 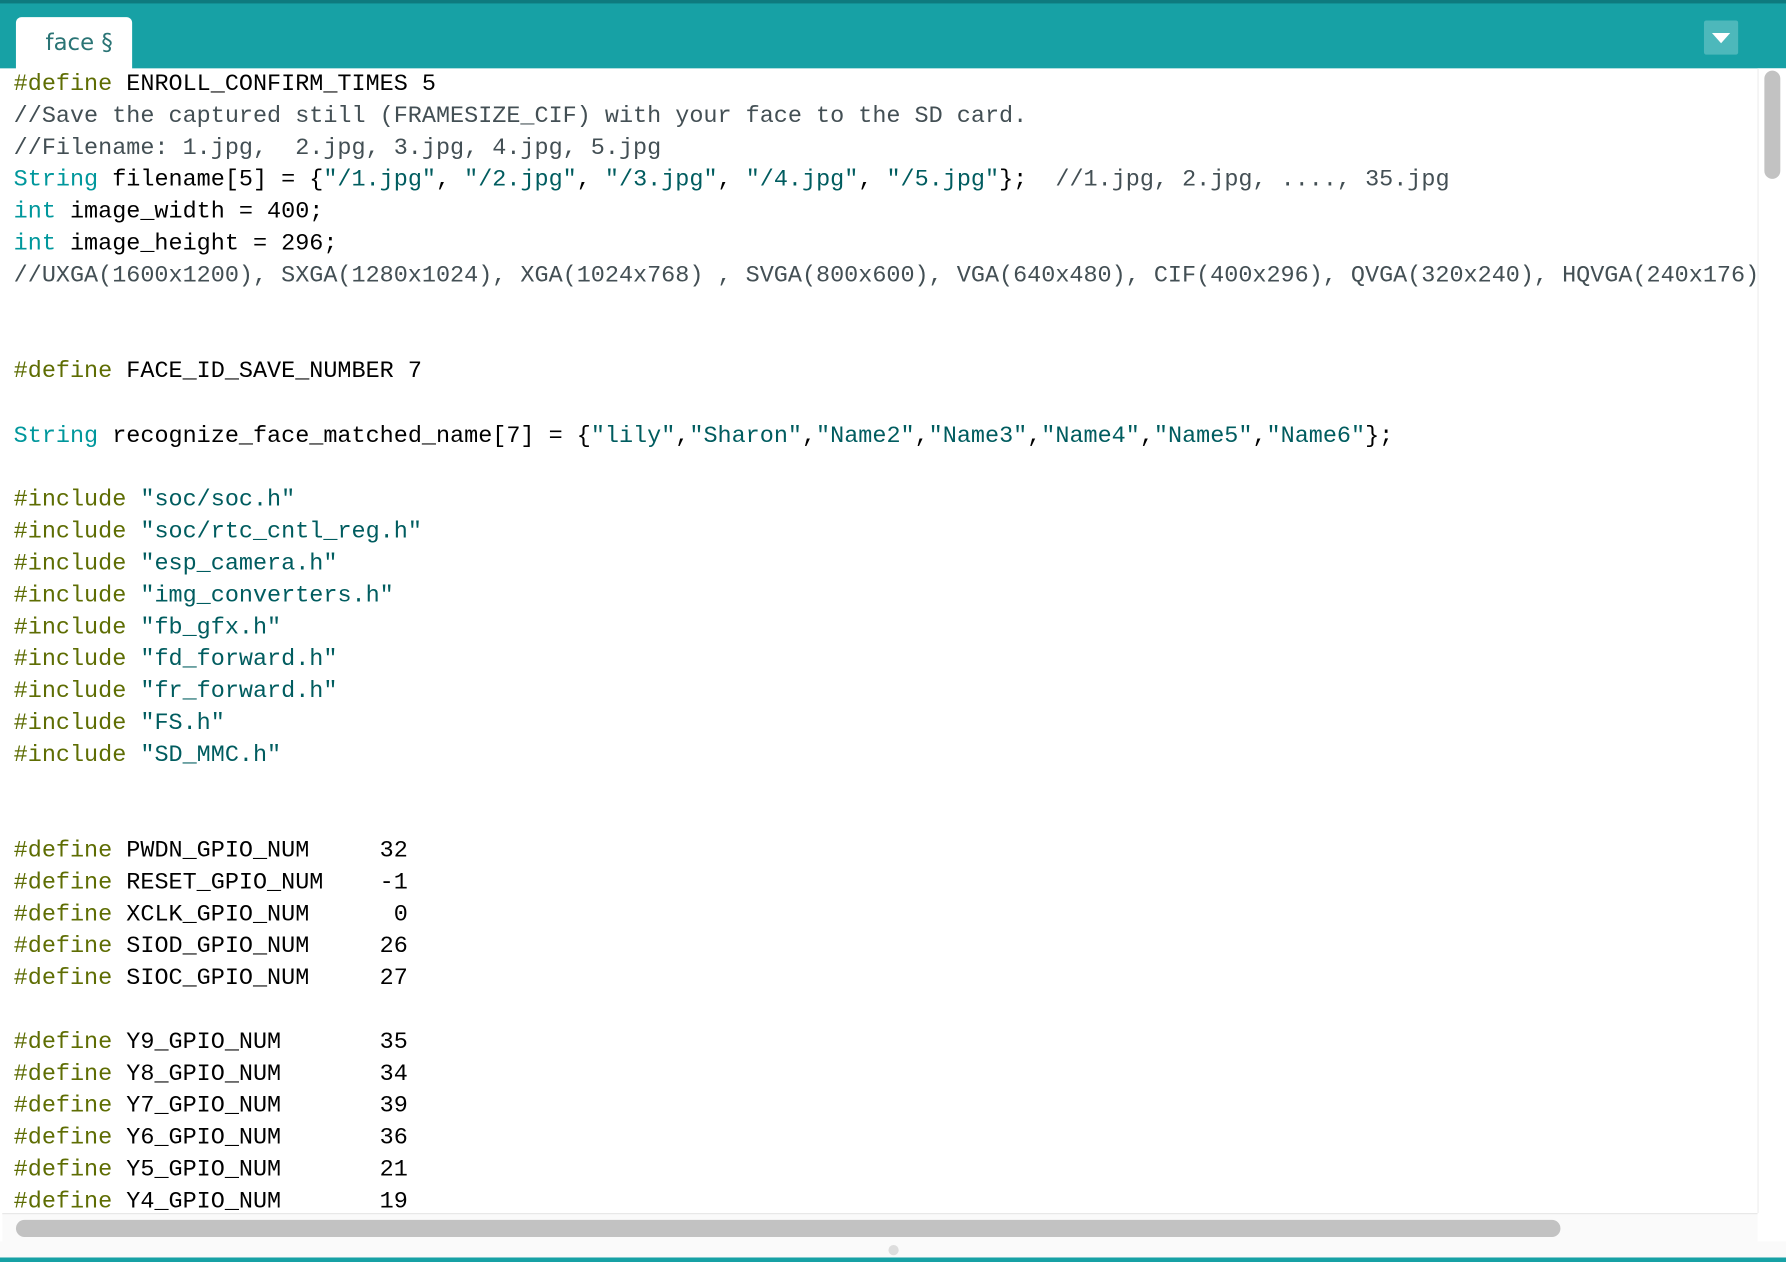 I want to click on code-text: };, so click(x=1379, y=436).